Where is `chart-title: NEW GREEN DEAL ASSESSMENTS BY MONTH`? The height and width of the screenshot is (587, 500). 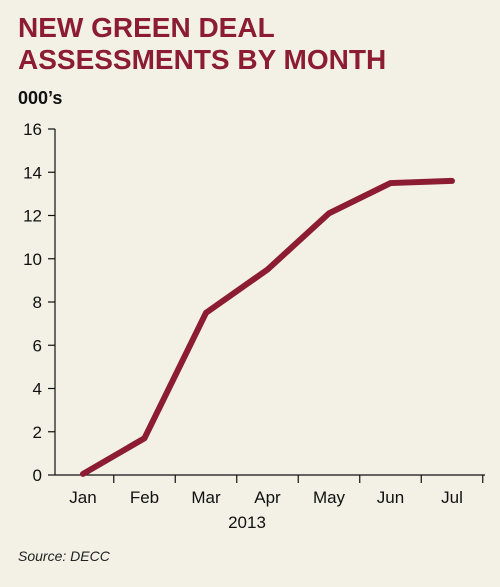 chart-title: NEW GREEN DEAL ASSESSMENTS BY MONTH is located at coordinates (202, 43).